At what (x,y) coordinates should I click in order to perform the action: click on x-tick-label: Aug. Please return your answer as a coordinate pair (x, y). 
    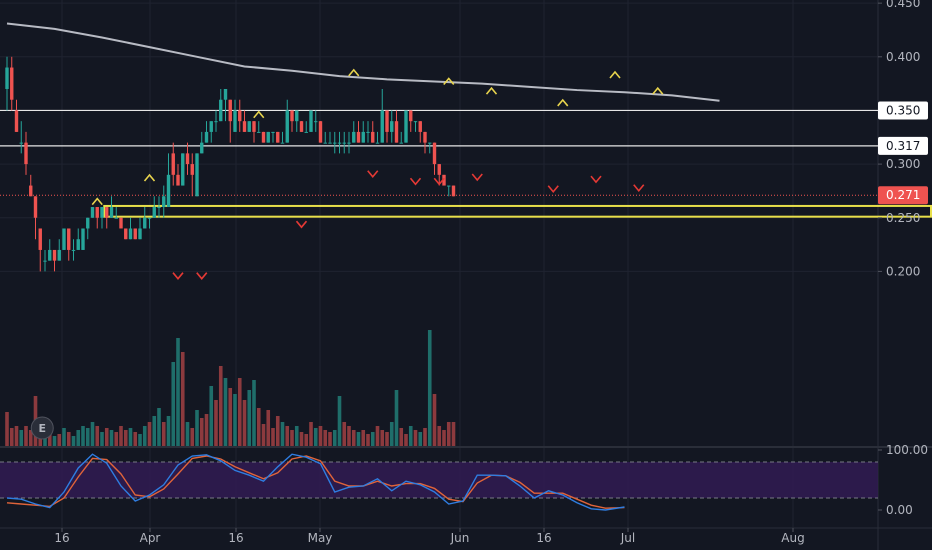
    Looking at the image, I should click on (792, 538).